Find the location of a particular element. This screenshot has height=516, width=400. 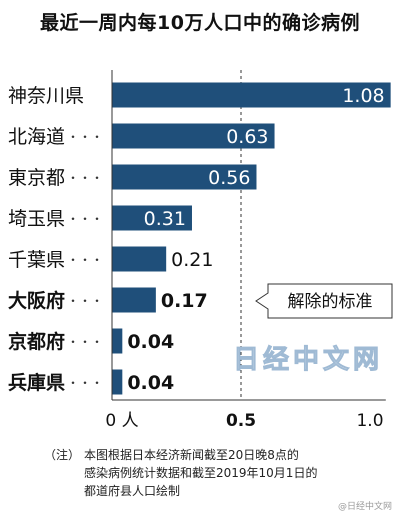

chart-title: 最近一周内每10万人口中的确诊病例 is located at coordinates (200, 23).